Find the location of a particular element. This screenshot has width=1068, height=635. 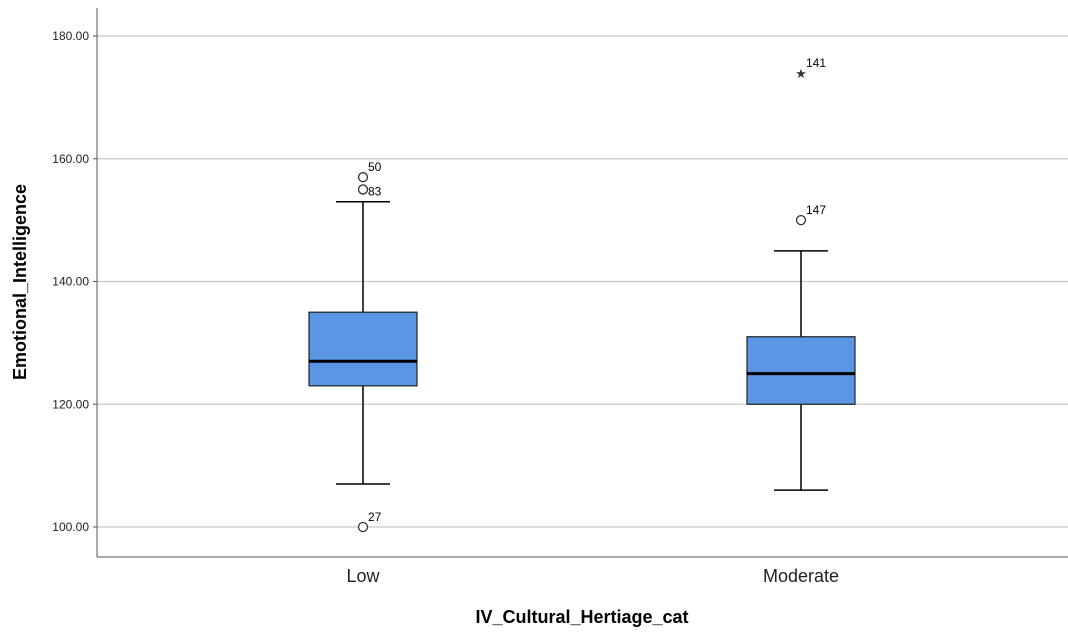

box-group: 50 83 27 is located at coordinates (363, 346).